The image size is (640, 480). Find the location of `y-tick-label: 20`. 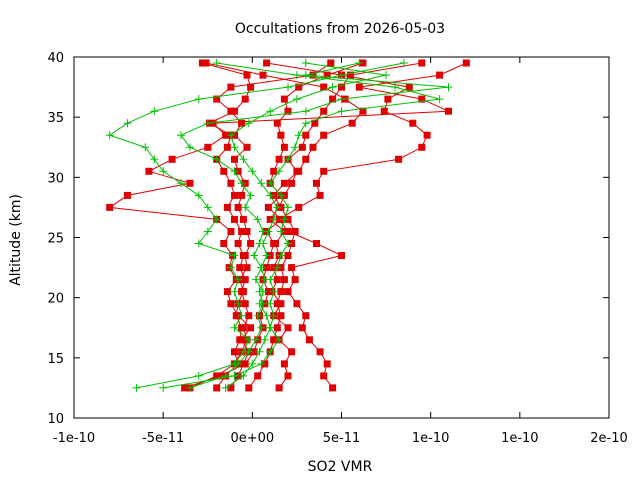

y-tick-label: 20 is located at coordinates (55, 299).